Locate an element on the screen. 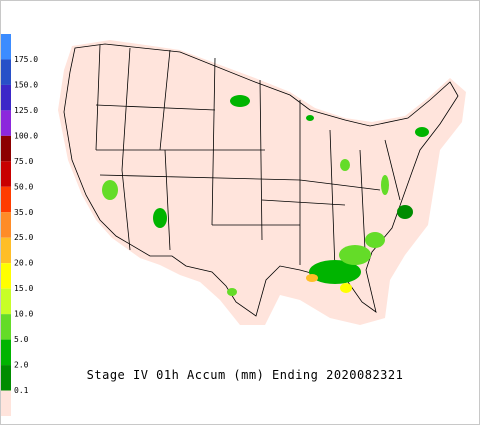 The image size is (480, 425). legend-label: 15.0 is located at coordinates (23, 288).